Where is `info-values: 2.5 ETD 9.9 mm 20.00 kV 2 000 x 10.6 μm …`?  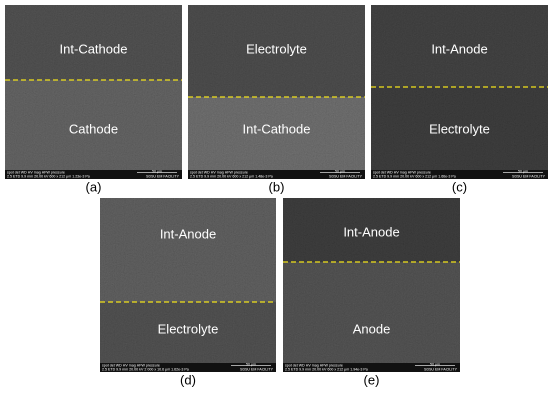 info-values: 2.5 ETD 9.9 mm 20.00 kV 2 000 x 10.6 μm … is located at coordinates (145, 370).